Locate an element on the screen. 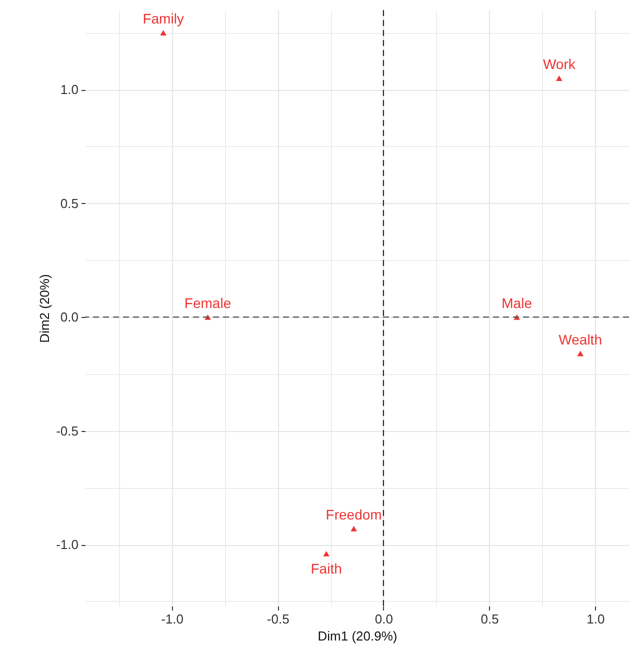  y-axis-title: Dim2 (20%) is located at coordinates (44, 308).